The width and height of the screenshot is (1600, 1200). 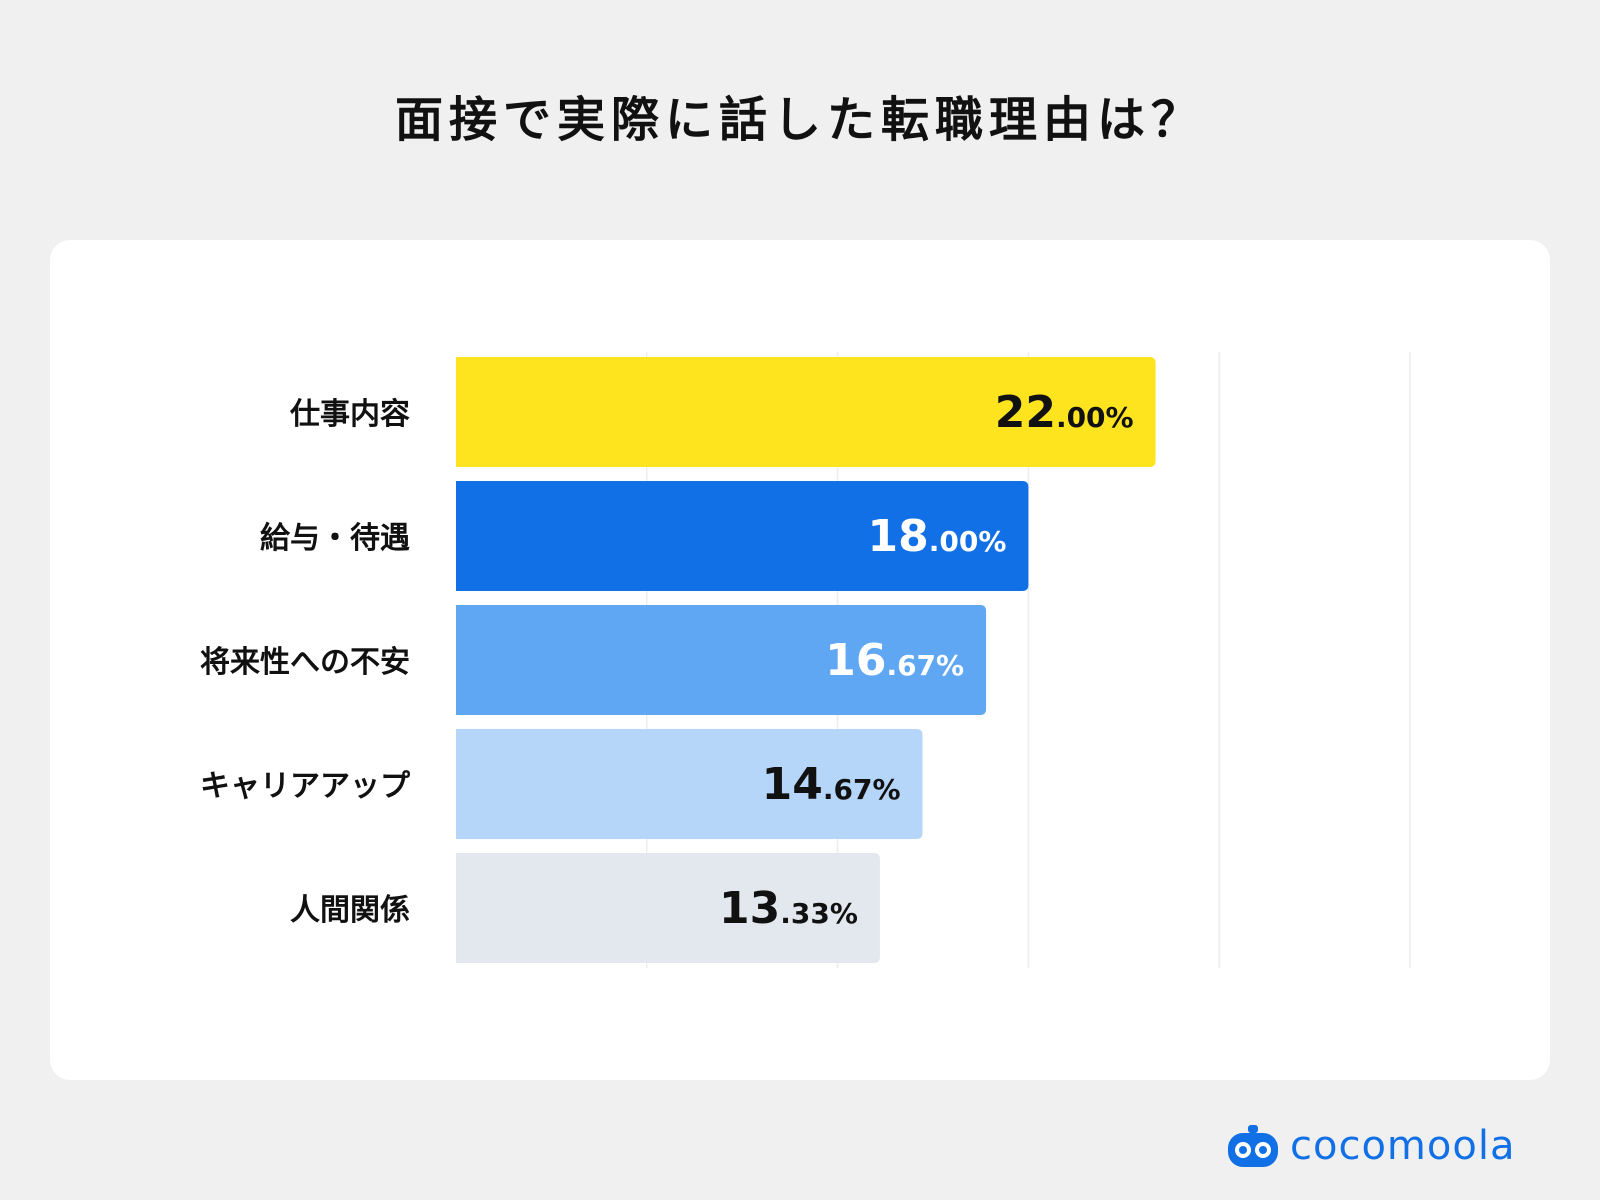 What do you see at coordinates (1025, 412) in the screenshot?
I see `value-label-int: 22` at bounding box center [1025, 412].